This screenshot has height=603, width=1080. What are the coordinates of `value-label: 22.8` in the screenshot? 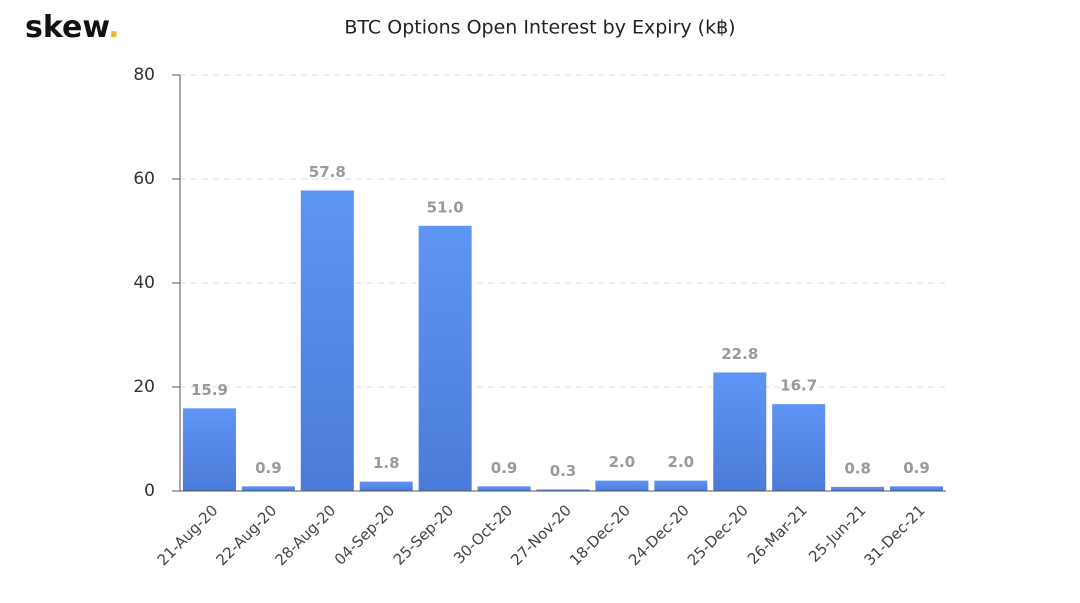 It's located at (739, 354).